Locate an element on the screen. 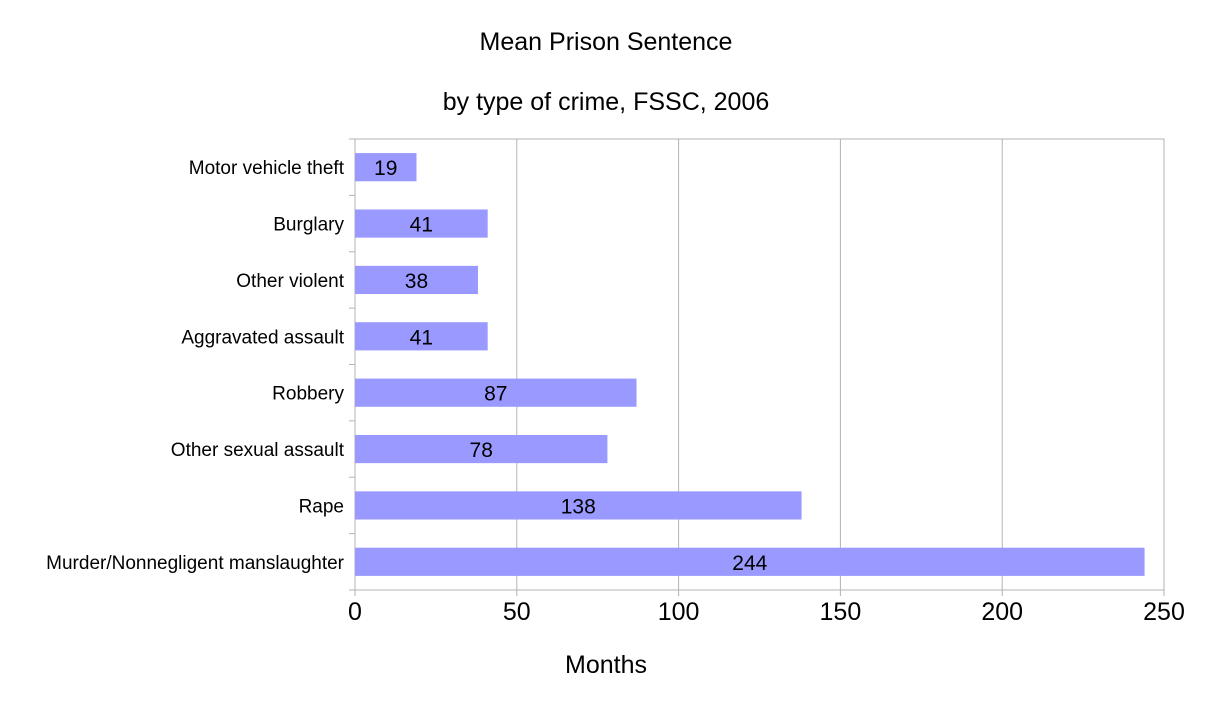  x-tick-label: 100 is located at coordinates (679, 612).